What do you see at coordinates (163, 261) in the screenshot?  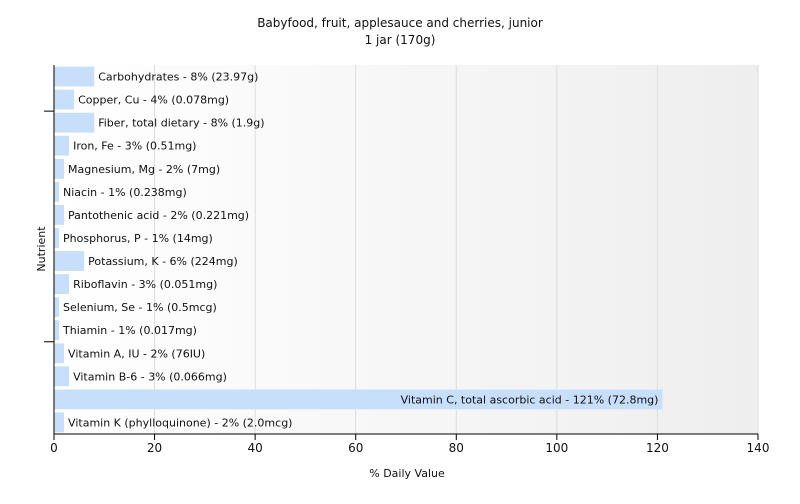 I see `bar-label: Potassium, K - 6% (224mg)` at bounding box center [163, 261].